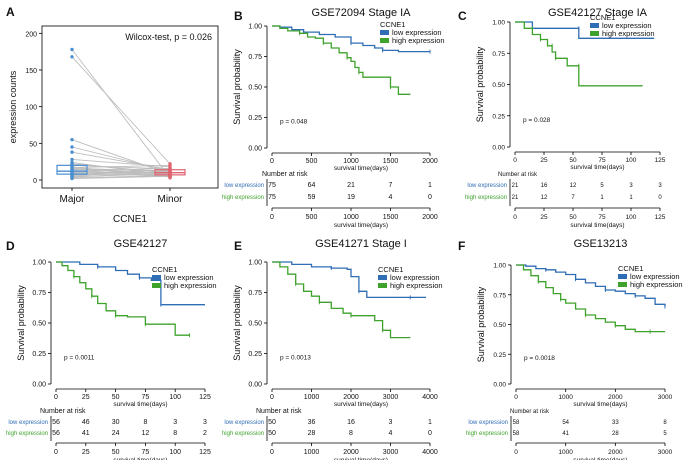 The width and height of the screenshot is (685, 460). What do you see at coordinates (498, 116) in the screenshot?
I see `y-tick-label: 0.25` at bounding box center [498, 116].